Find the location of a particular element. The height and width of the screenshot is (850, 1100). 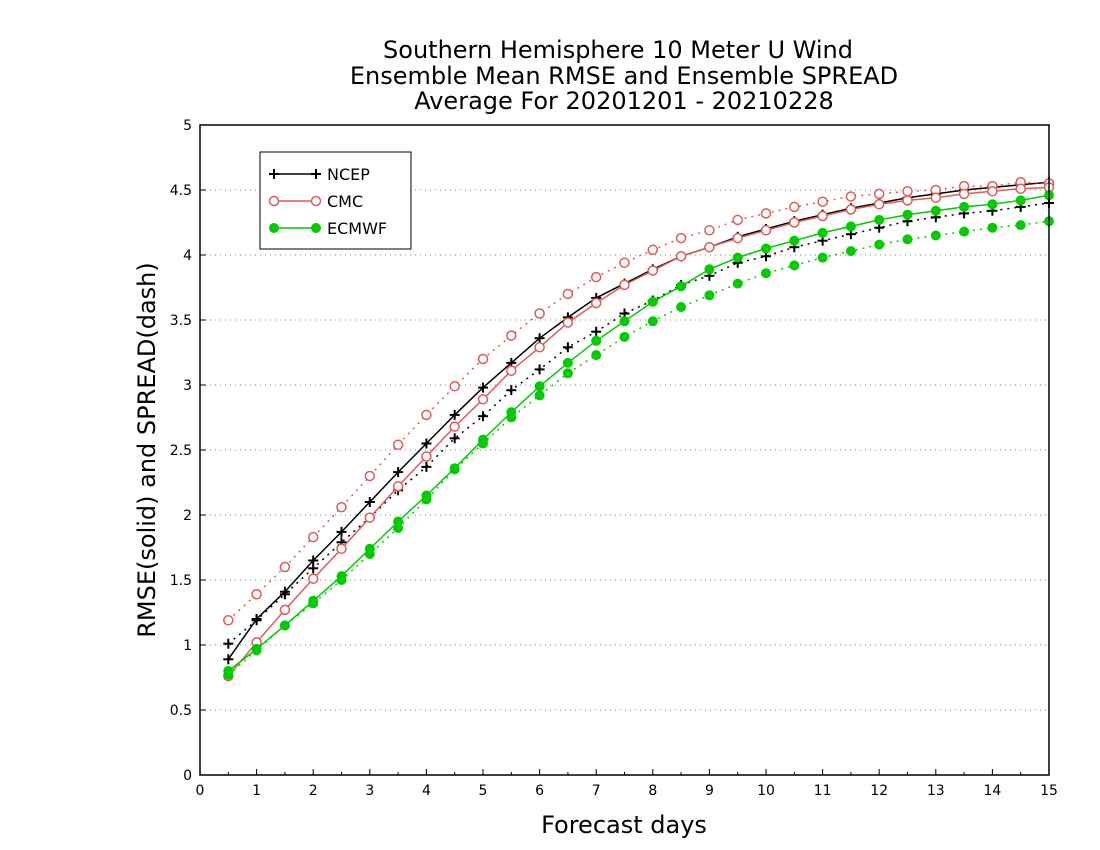

y-tick-label: 4 is located at coordinates (187, 256).